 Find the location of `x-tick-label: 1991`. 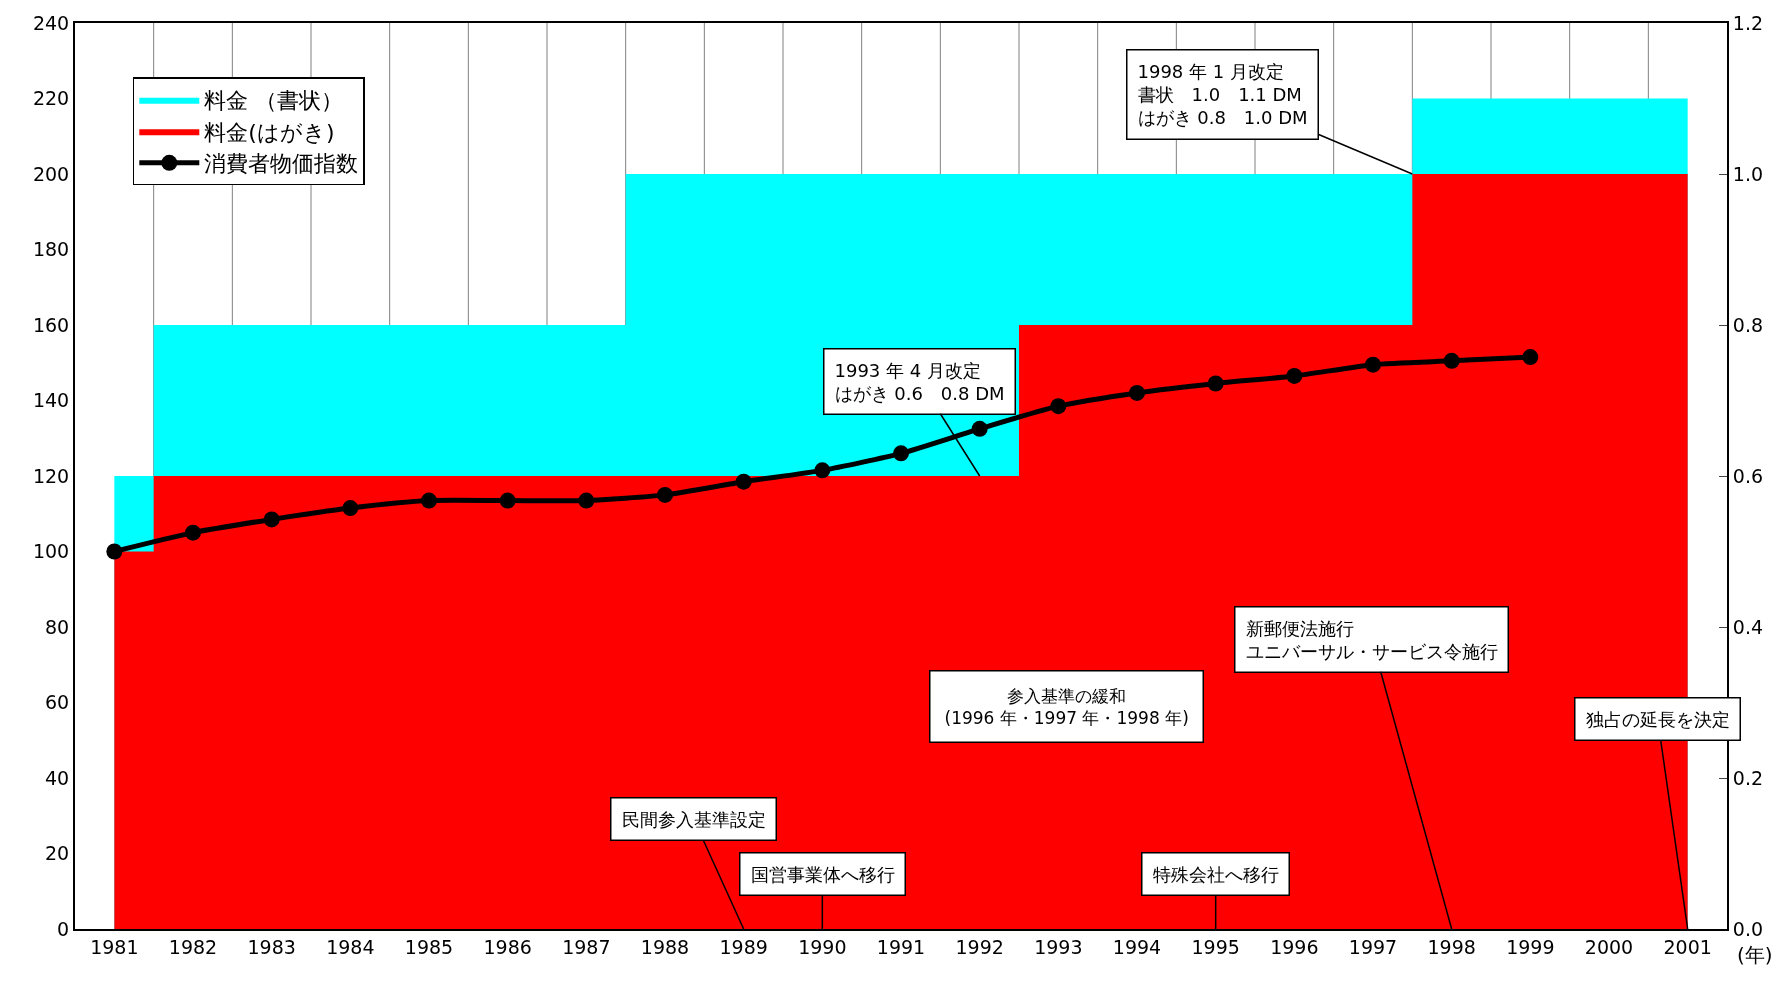

x-tick-label: 1991 is located at coordinates (901, 946).